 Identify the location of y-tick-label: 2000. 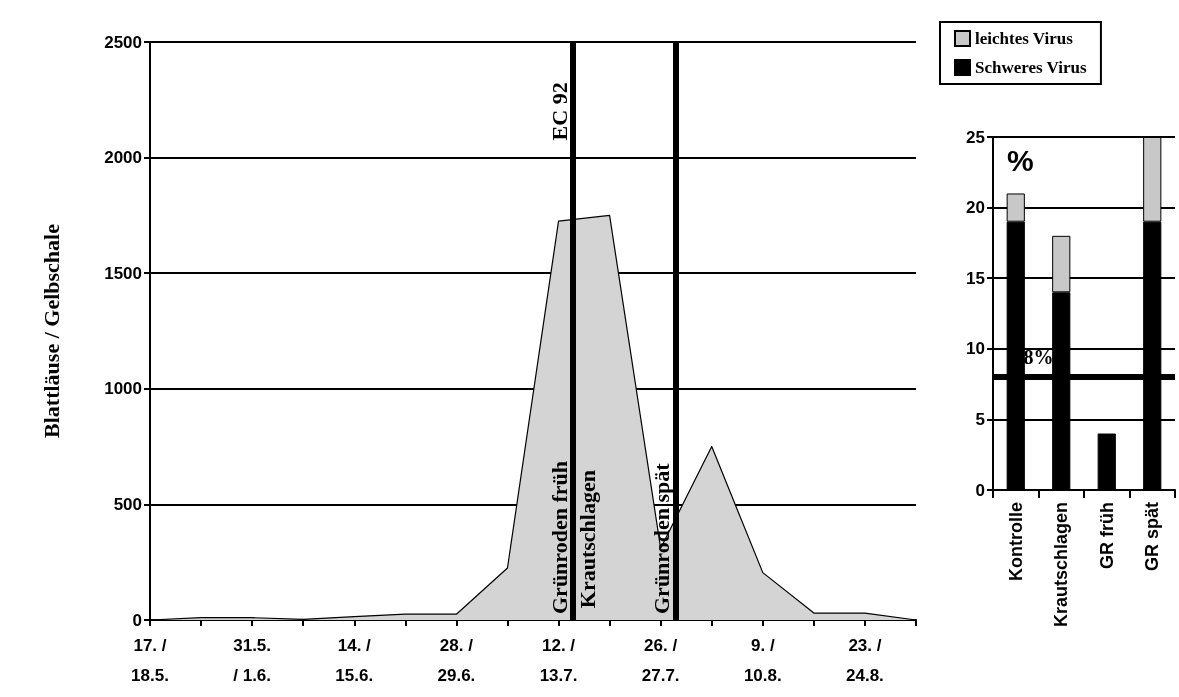
(123, 158).